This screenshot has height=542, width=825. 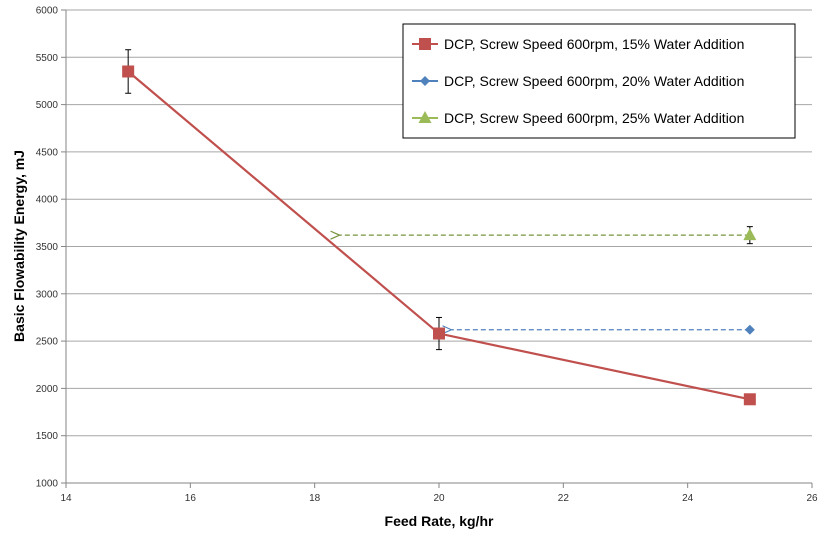 I want to click on y-tick-label: 3500, so click(x=47, y=247).